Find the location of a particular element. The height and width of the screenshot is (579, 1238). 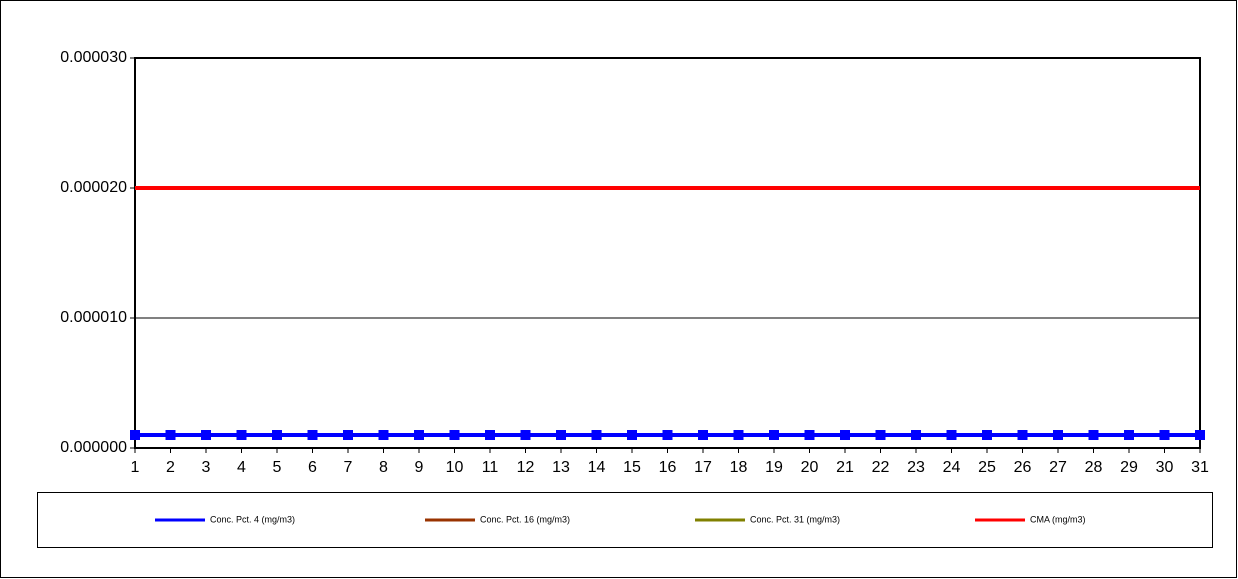

x-tick-label: 2 is located at coordinates (170, 467).